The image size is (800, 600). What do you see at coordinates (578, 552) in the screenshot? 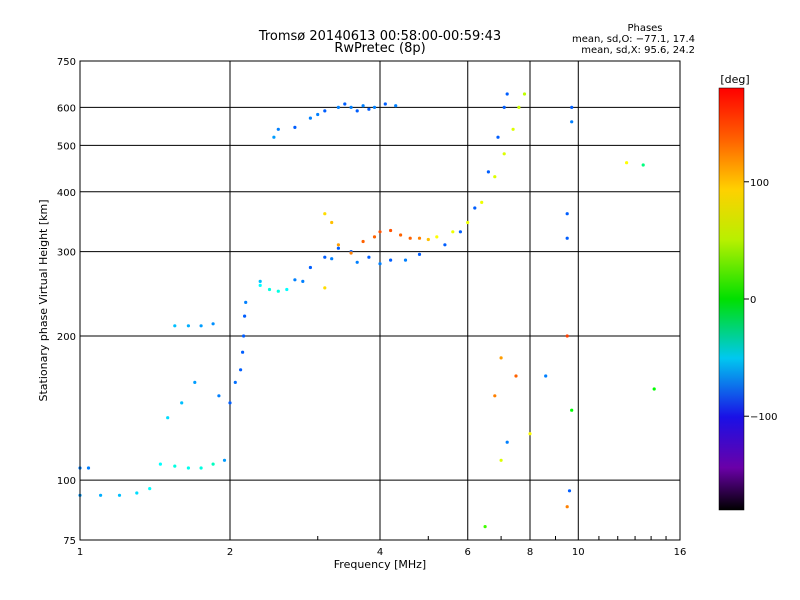
I see `x-tick-label: 10` at bounding box center [578, 552].